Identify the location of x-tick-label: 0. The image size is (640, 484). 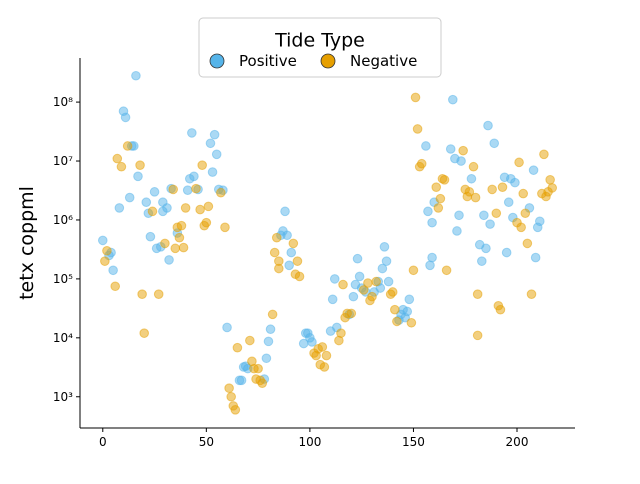
(103, 442).